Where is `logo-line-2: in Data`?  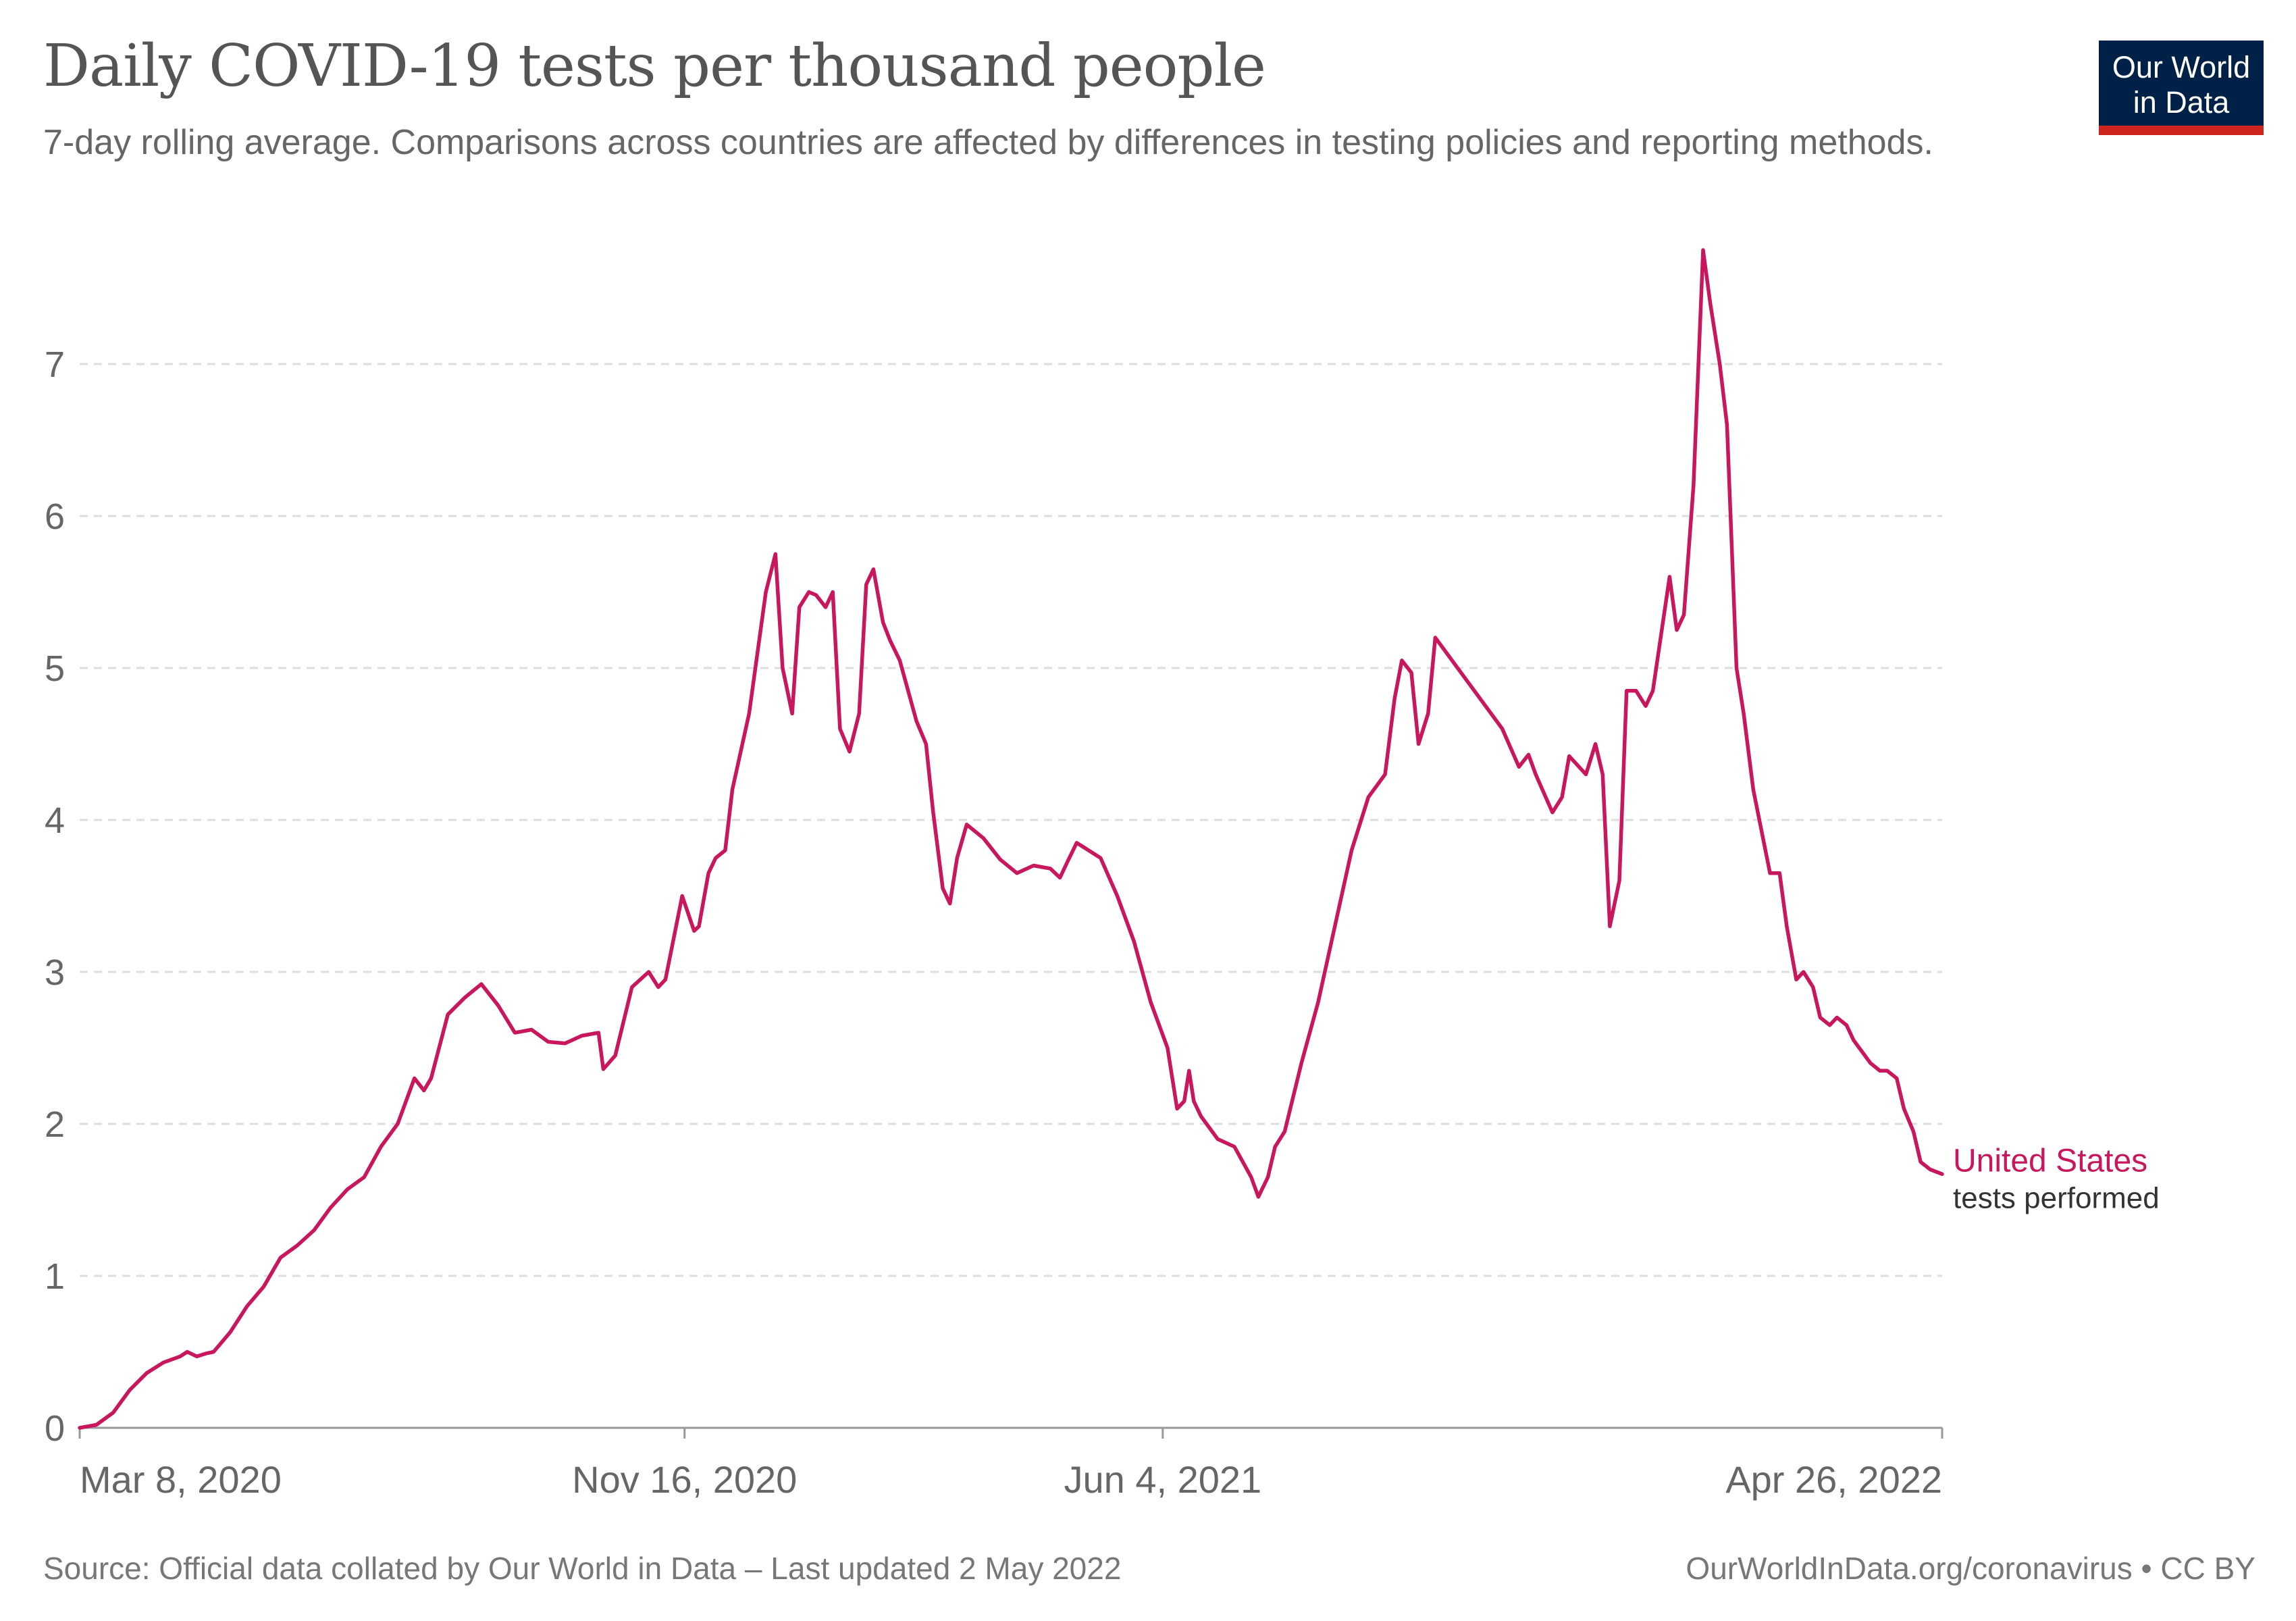 logo-line-2: in Data is located at coordinates (2181, 102).